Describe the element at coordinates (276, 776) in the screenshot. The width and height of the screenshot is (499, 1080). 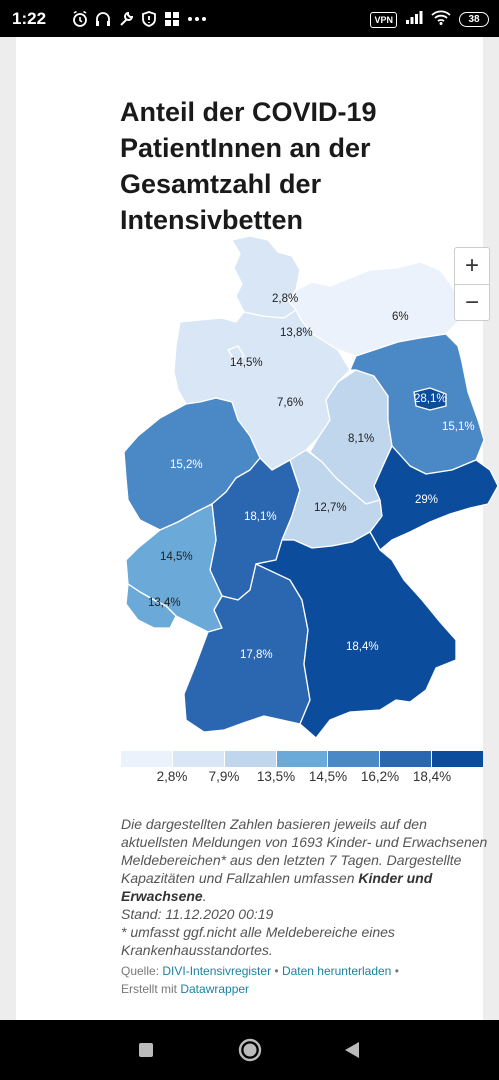
I see `legend-label: 13,5%` at that location.